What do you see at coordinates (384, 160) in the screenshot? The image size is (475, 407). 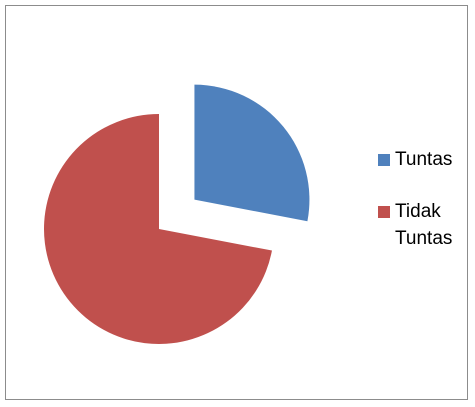 I see `legend-swatch-tuntas` at bounding box center [384, 160].